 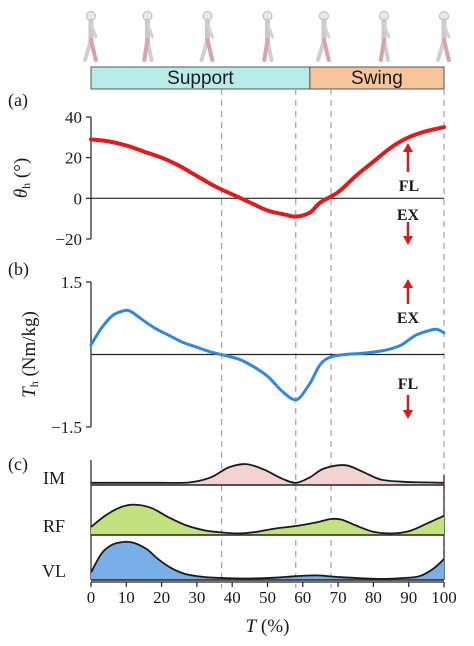 What do you see at coordinates (338, 597) in the screenshot?
I see `x-tick-label: 70` at bounding box center [338, 597].